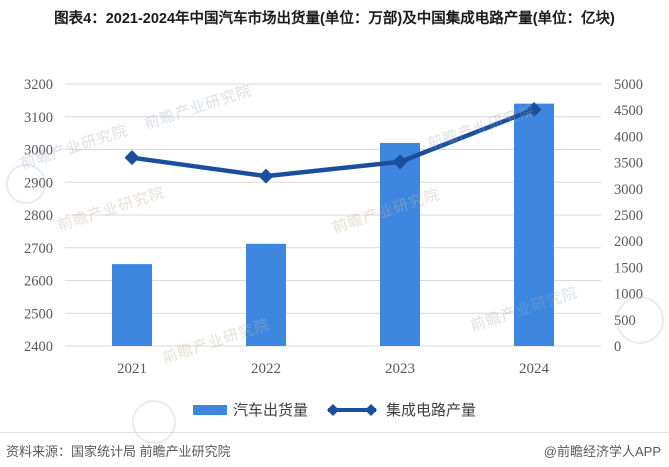  Describe the element at coordinates (617, 347) in the screenshot. I see `y-axis-right-tick: 0` at that location.